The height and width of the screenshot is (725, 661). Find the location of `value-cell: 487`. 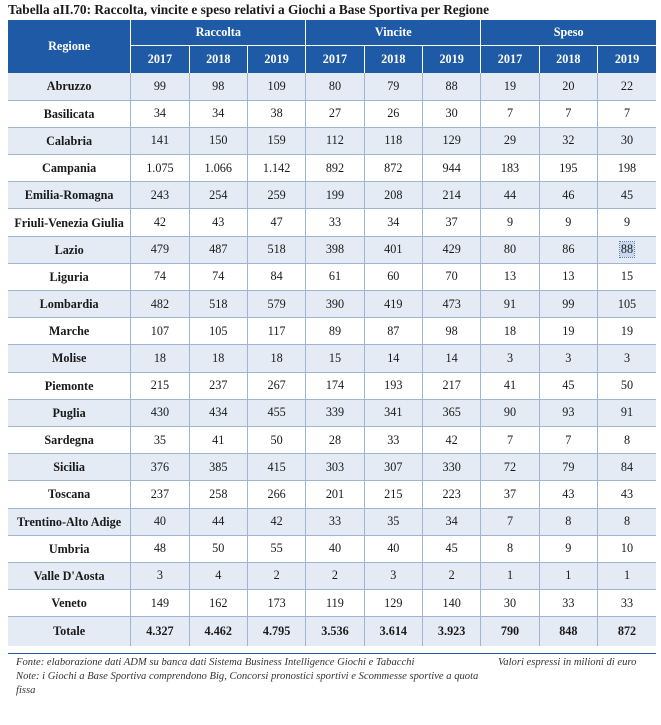

value-cell: 487 is located at coordinates (218, 250).